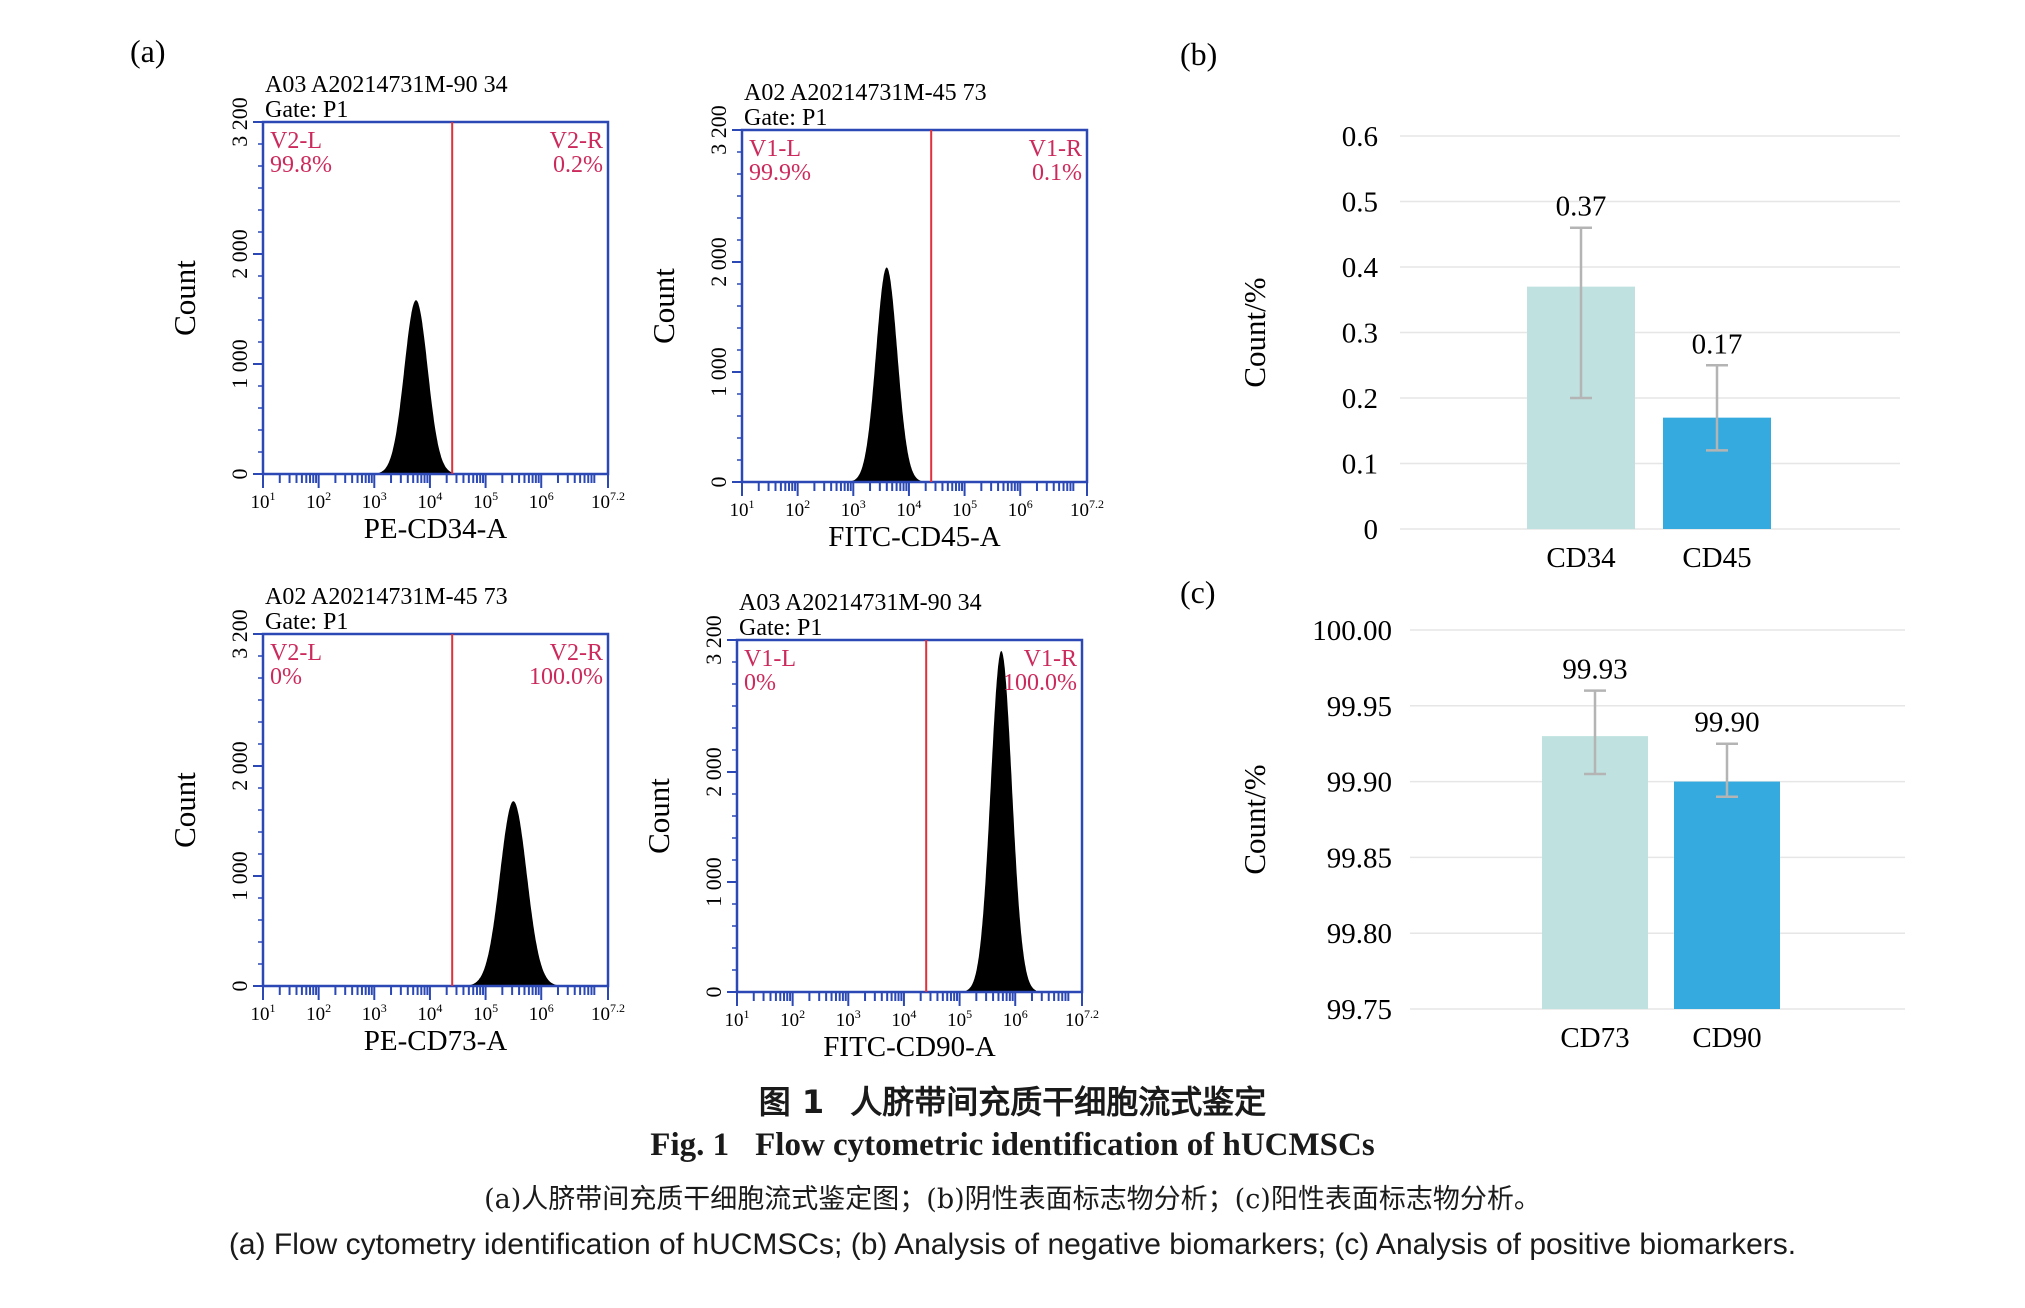 Image resolution: width=2025 pixels, height=1308 pixels. Describe the element at coordinates (1198, 54) in the screenshot. I see `panel-label-b: (b)` at that location.